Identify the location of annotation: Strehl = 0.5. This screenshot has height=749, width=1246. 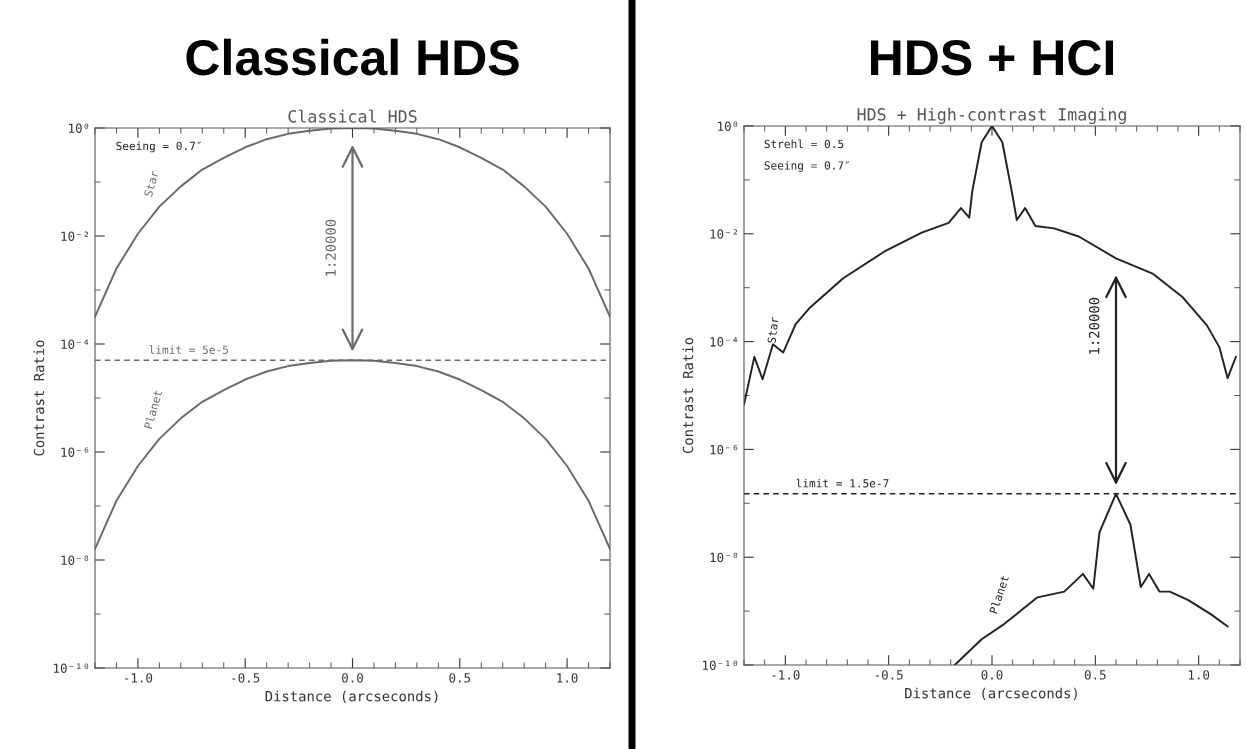
(804, 144).